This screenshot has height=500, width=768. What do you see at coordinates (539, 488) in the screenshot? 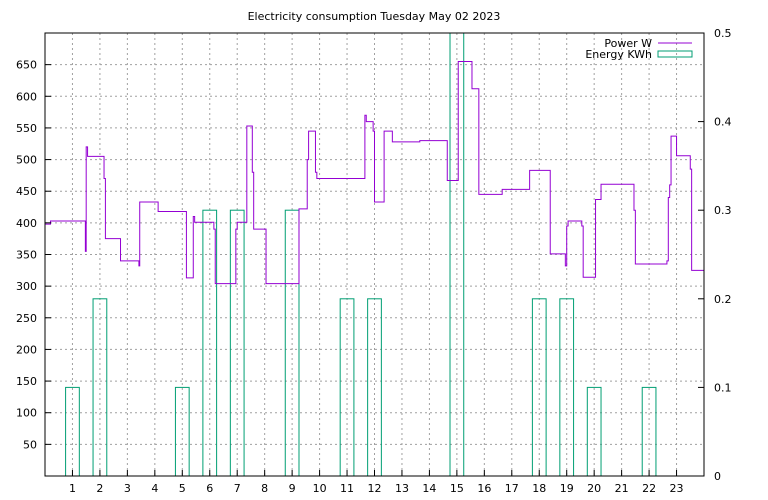
I see `x-tick-label: 18` at bounding box center [539, 488].